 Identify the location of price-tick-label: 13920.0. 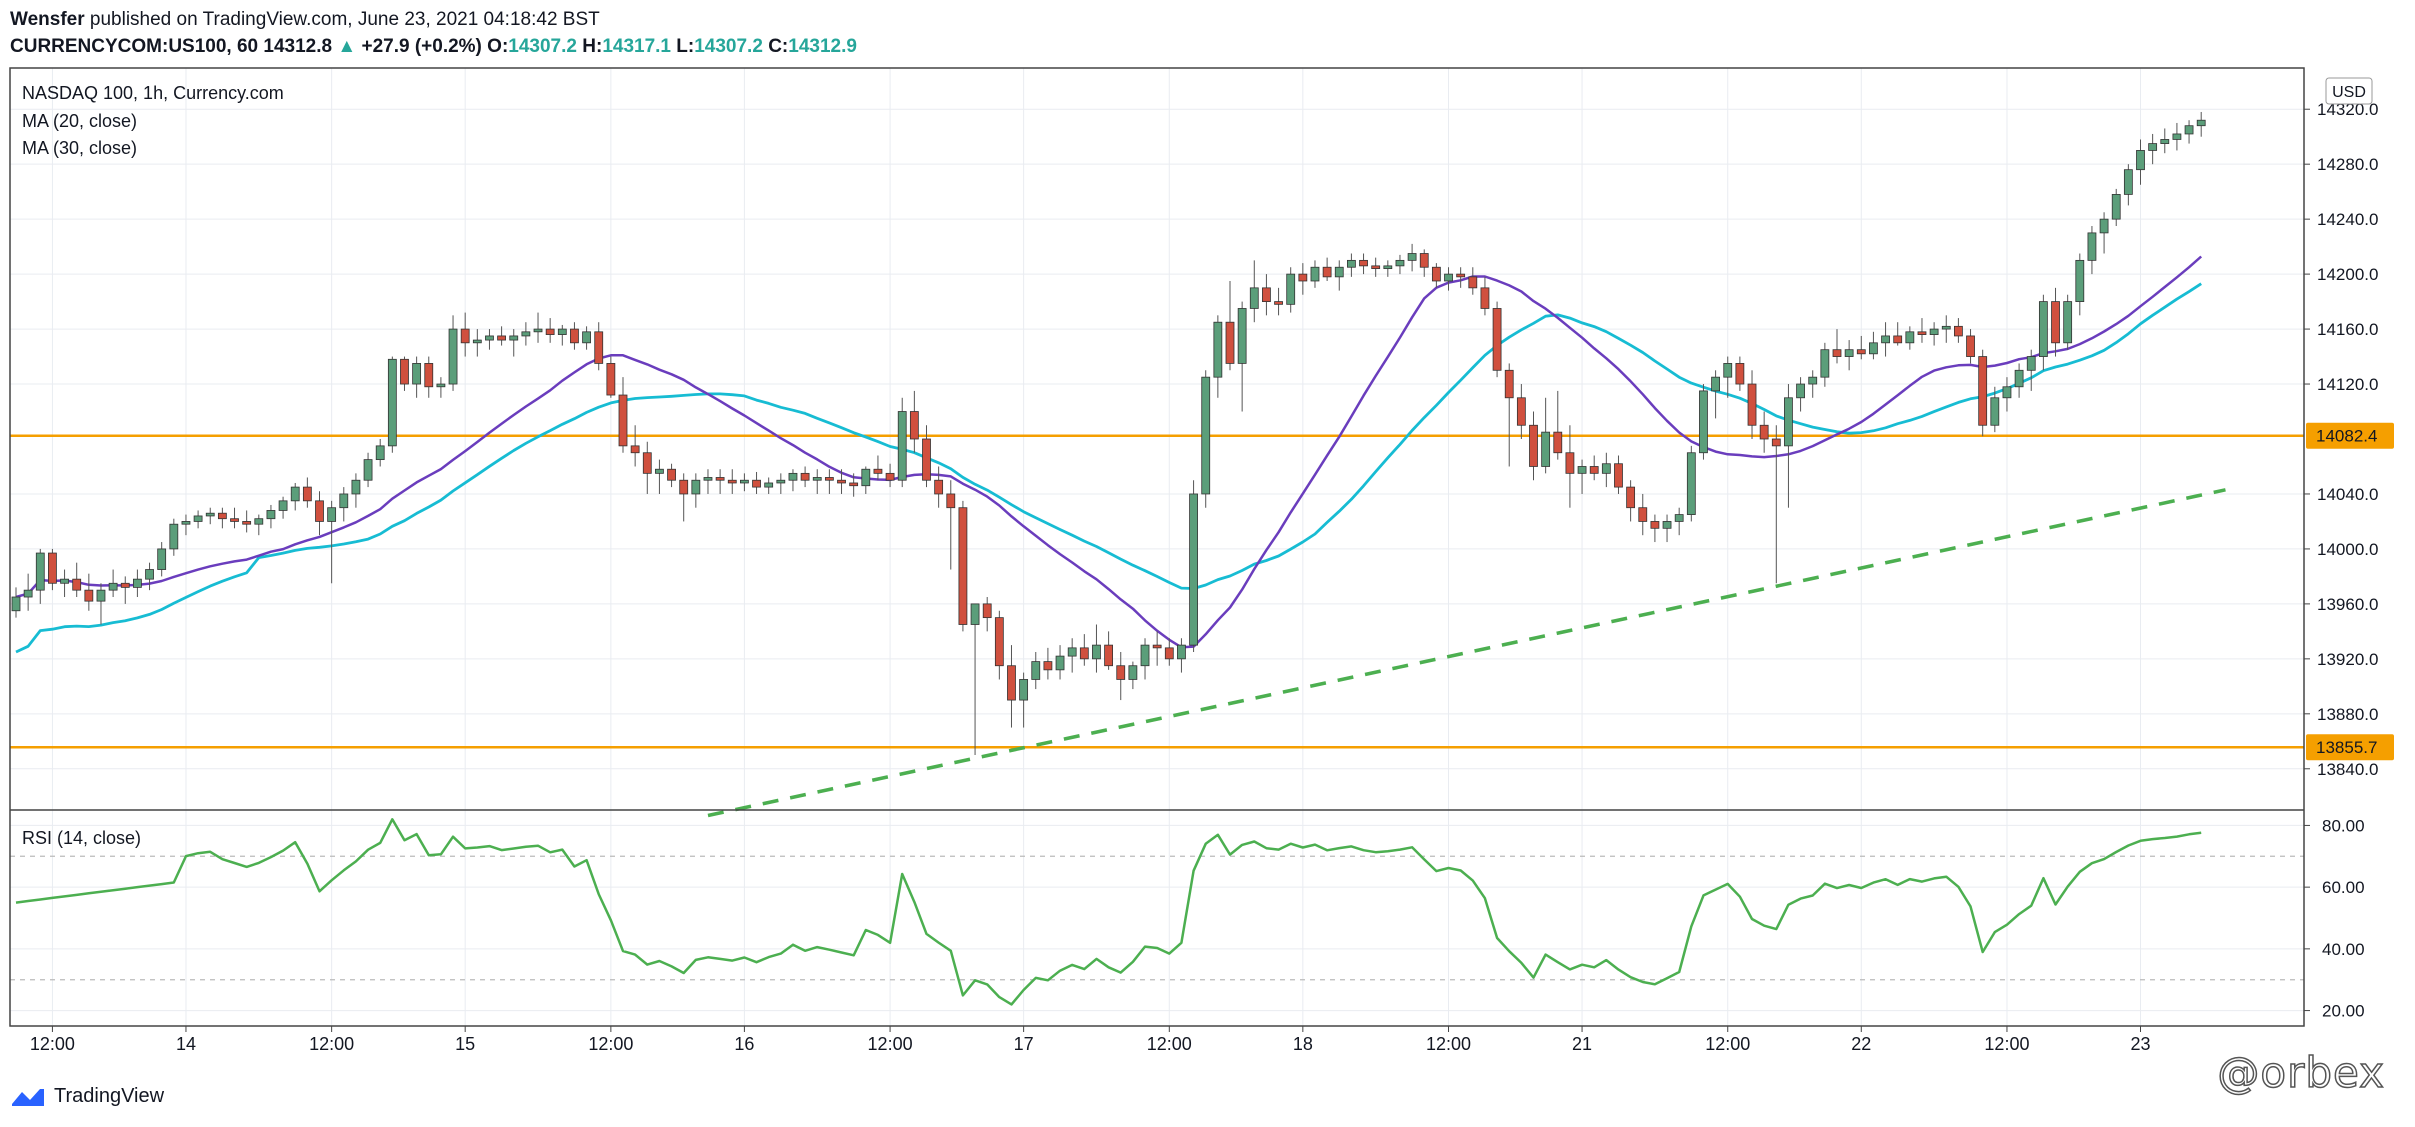
(2347, 659).